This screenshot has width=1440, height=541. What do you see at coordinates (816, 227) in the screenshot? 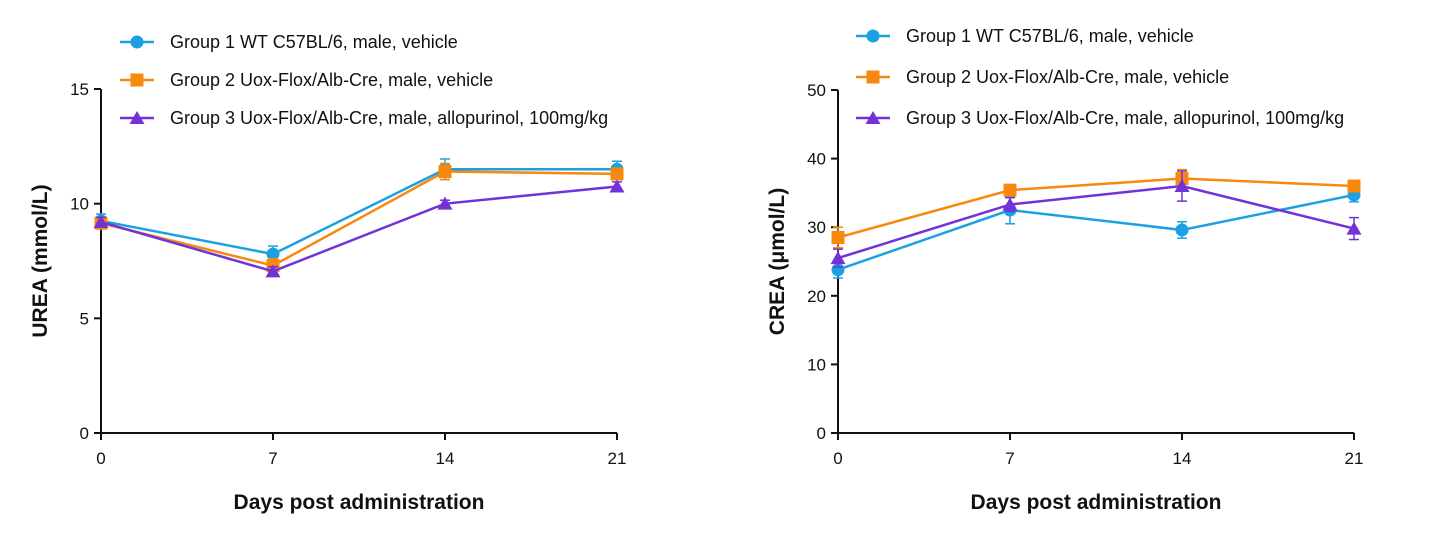
I see `y-tick-label: 30` at bounding box center [816, 227].